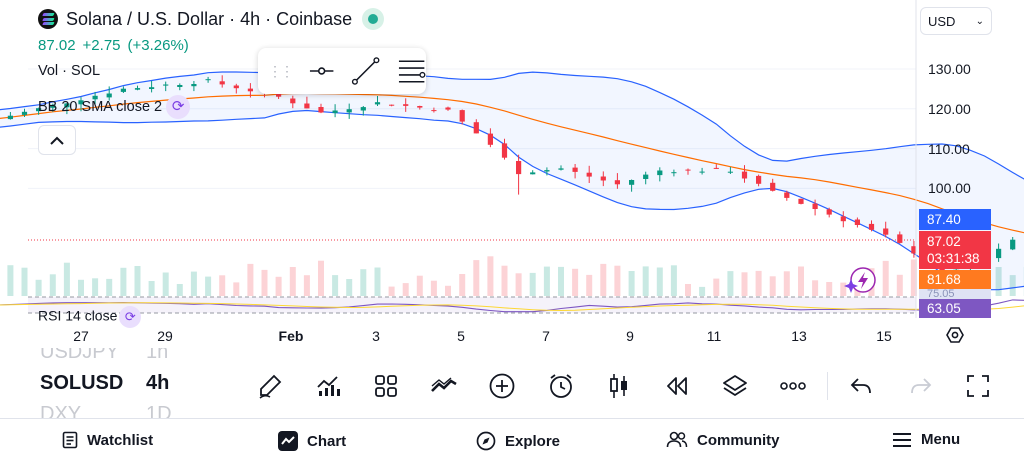 Image resolution: width=1024 pixels, height=461 pixels. What do you see at coordinates (955, 250) in the screenshot?
I see `last-price-label: 87.02 03:31:38` at bounding box center [955, 250].